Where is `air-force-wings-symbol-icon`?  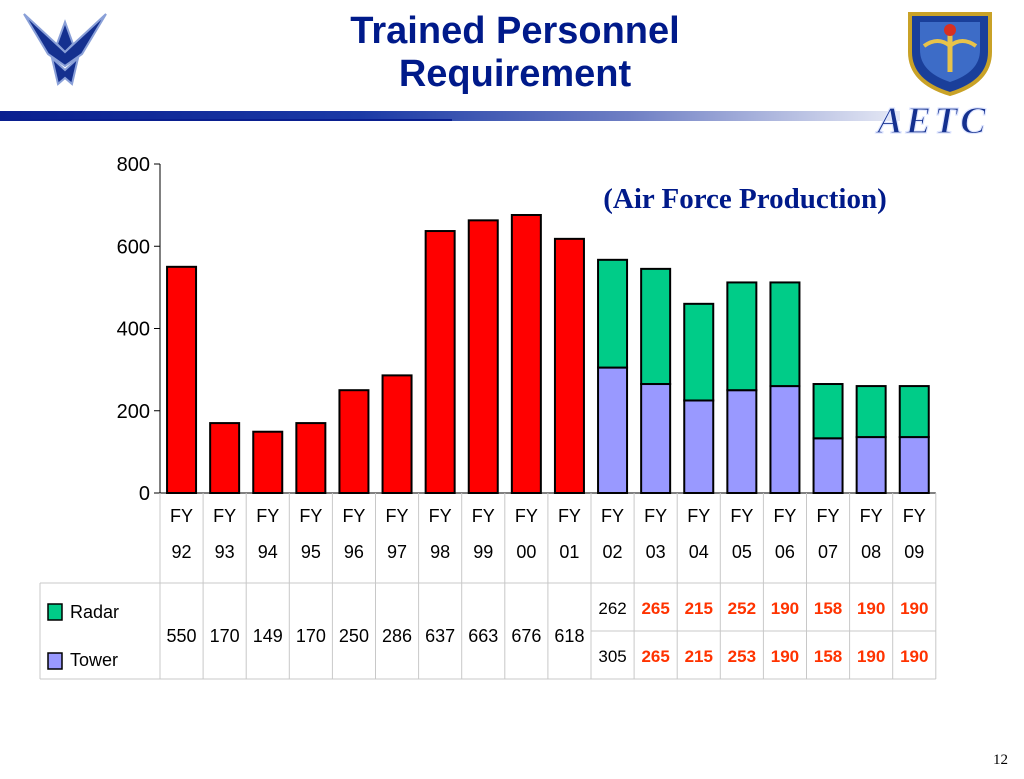
air-force-wings-symbol-icon is located at coordinates (65, 49).